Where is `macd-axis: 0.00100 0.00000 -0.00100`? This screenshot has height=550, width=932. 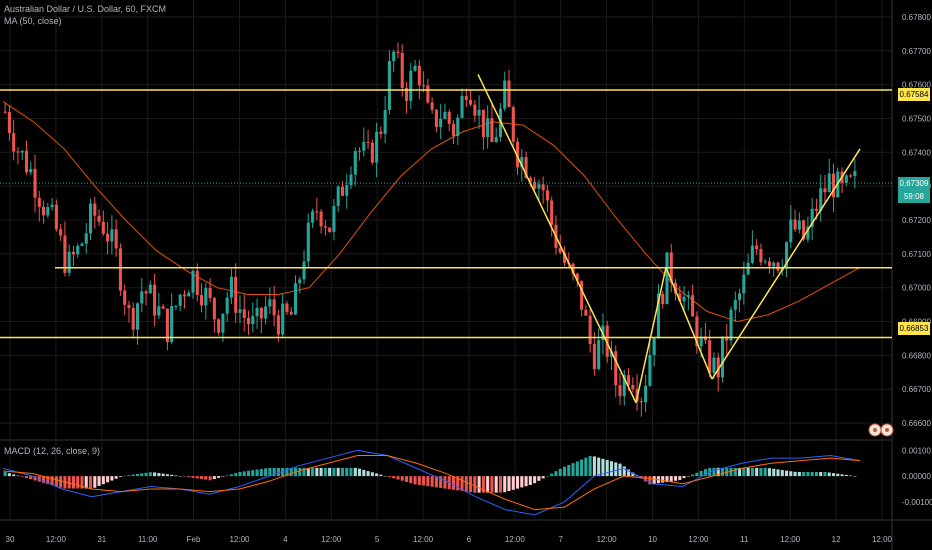 macd-axis: 0.00100 0.00000 -0.00100 is located at coordinates (917, 476).